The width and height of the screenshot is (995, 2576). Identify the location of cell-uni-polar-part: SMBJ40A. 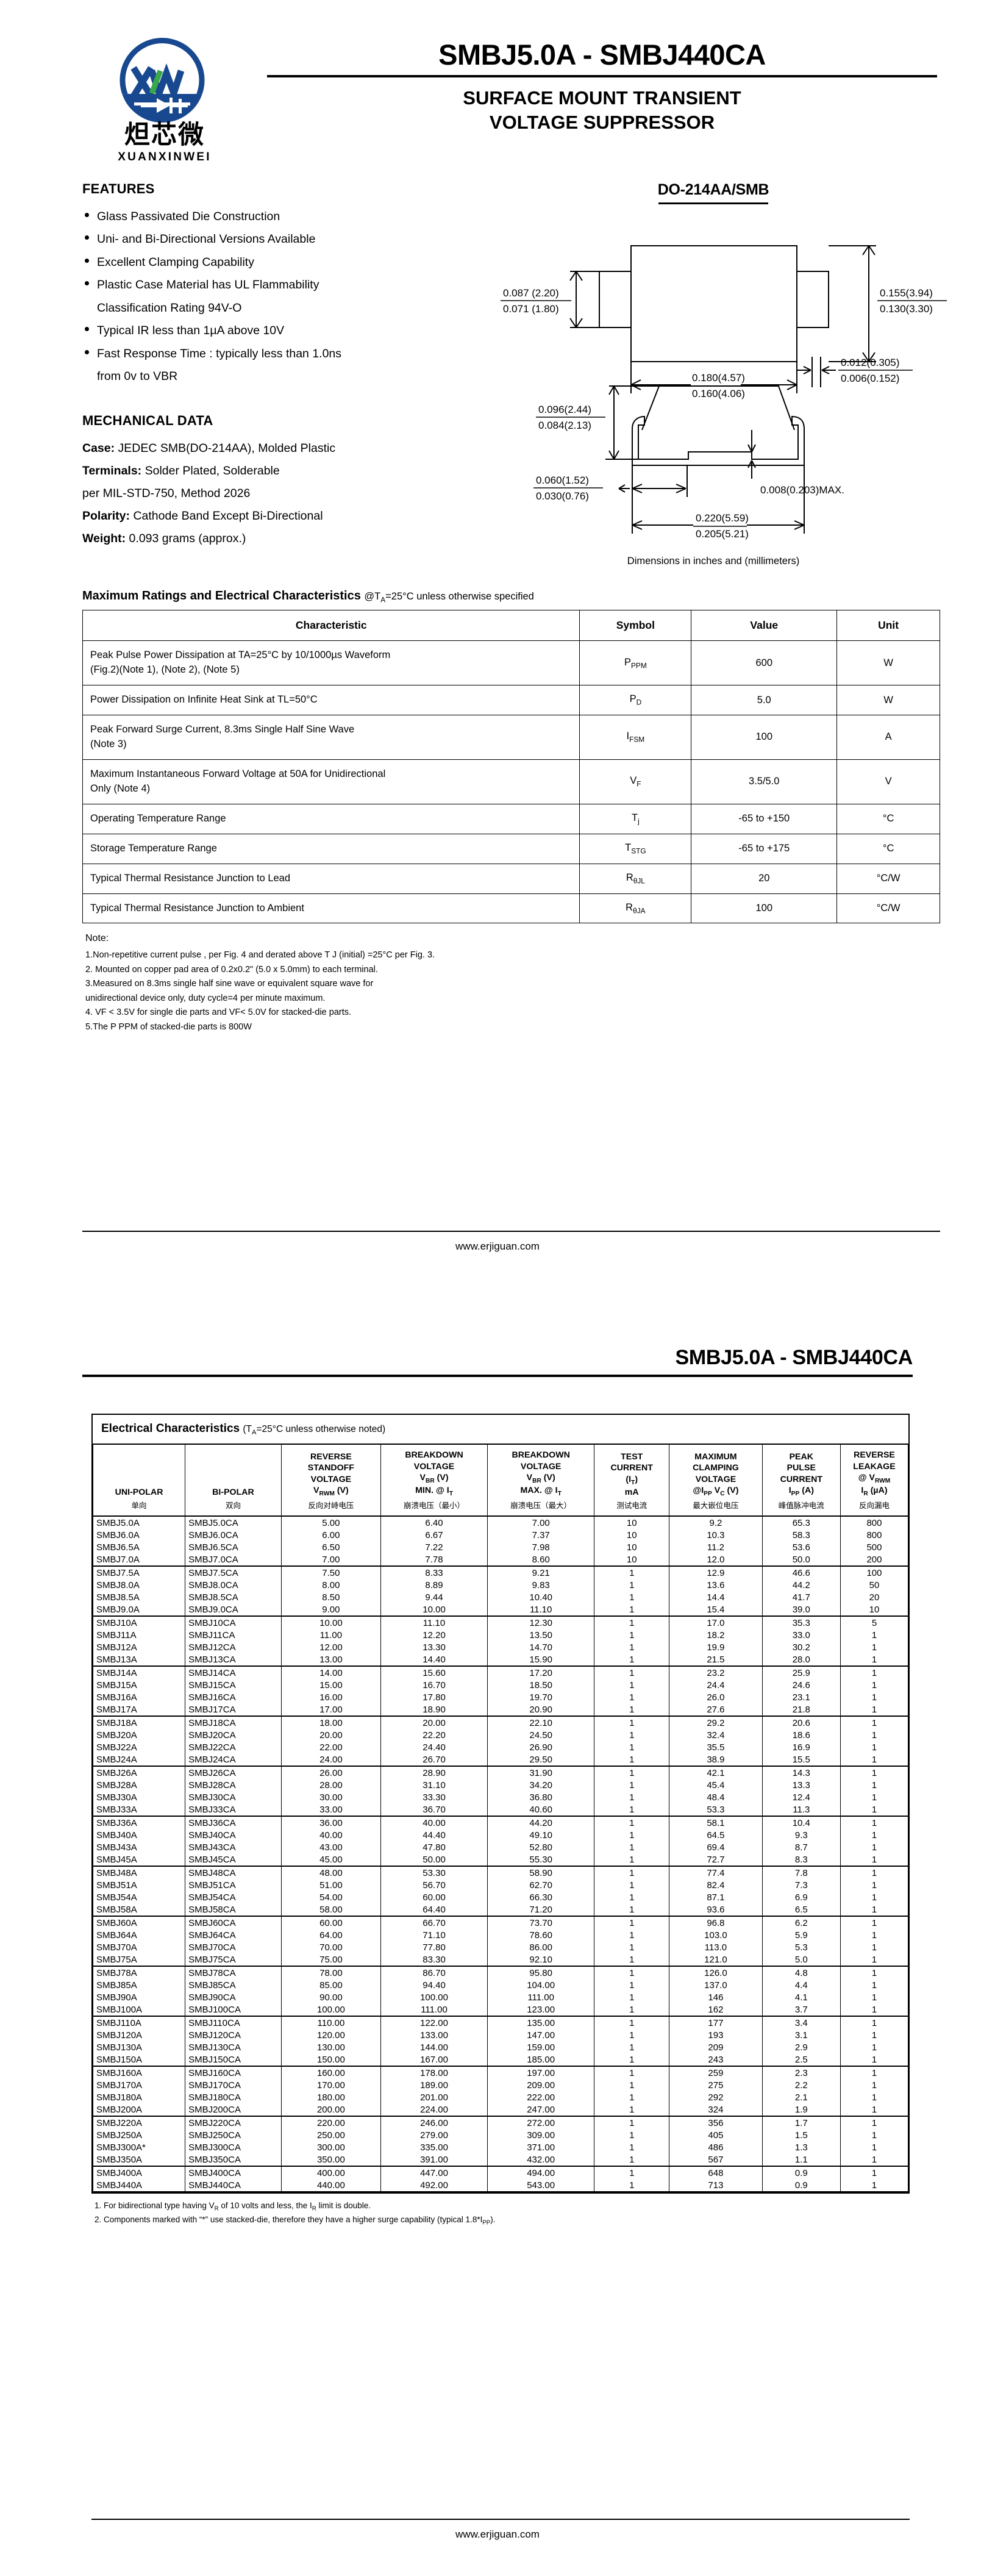
(139, 1836).